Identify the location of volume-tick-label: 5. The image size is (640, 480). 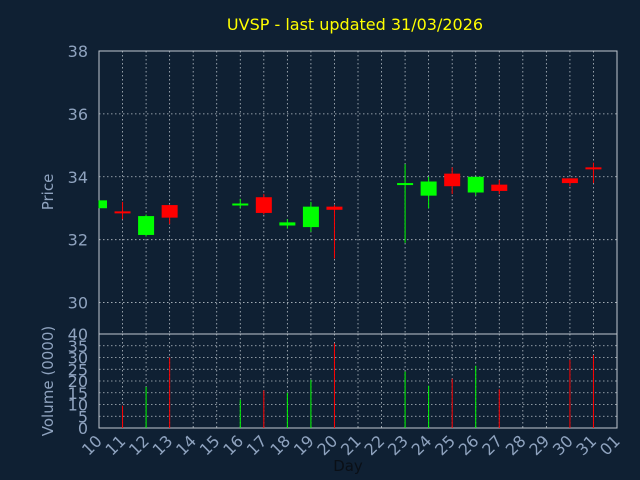
(83, 416).